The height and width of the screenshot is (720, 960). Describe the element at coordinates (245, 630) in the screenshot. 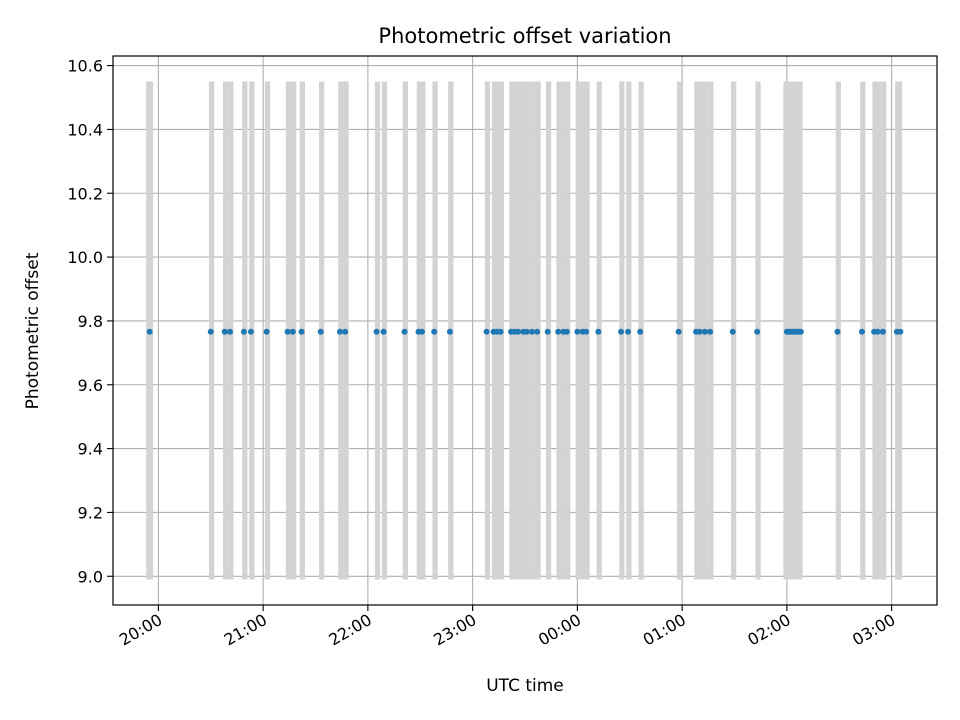

I see `x-tick-label: 21:00` at that location.